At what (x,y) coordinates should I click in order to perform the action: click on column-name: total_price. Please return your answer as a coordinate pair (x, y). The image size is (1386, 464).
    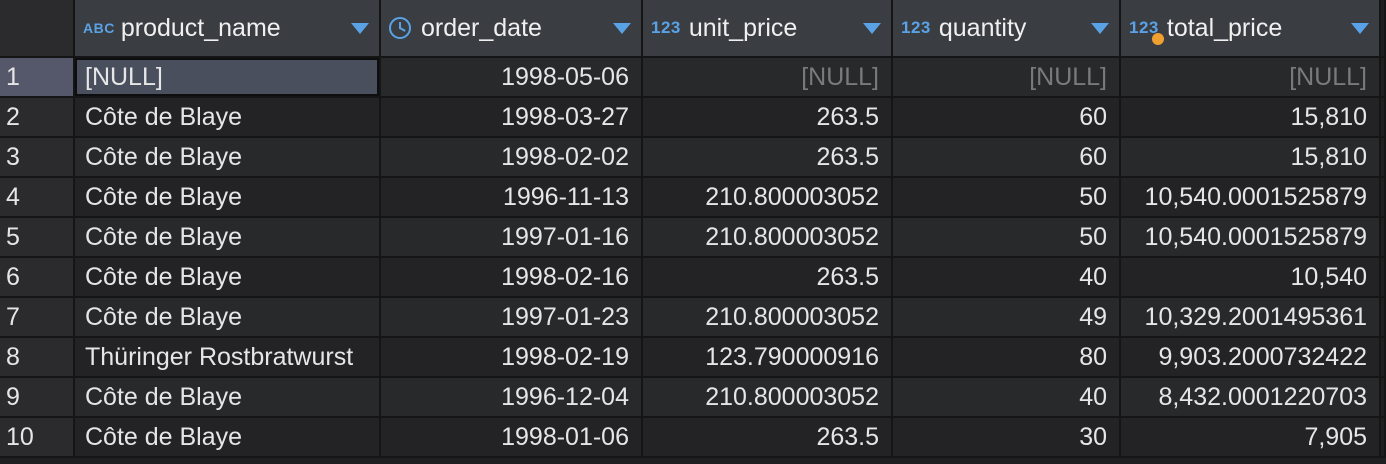
    Looking at the image, I should click on (1224, 28).